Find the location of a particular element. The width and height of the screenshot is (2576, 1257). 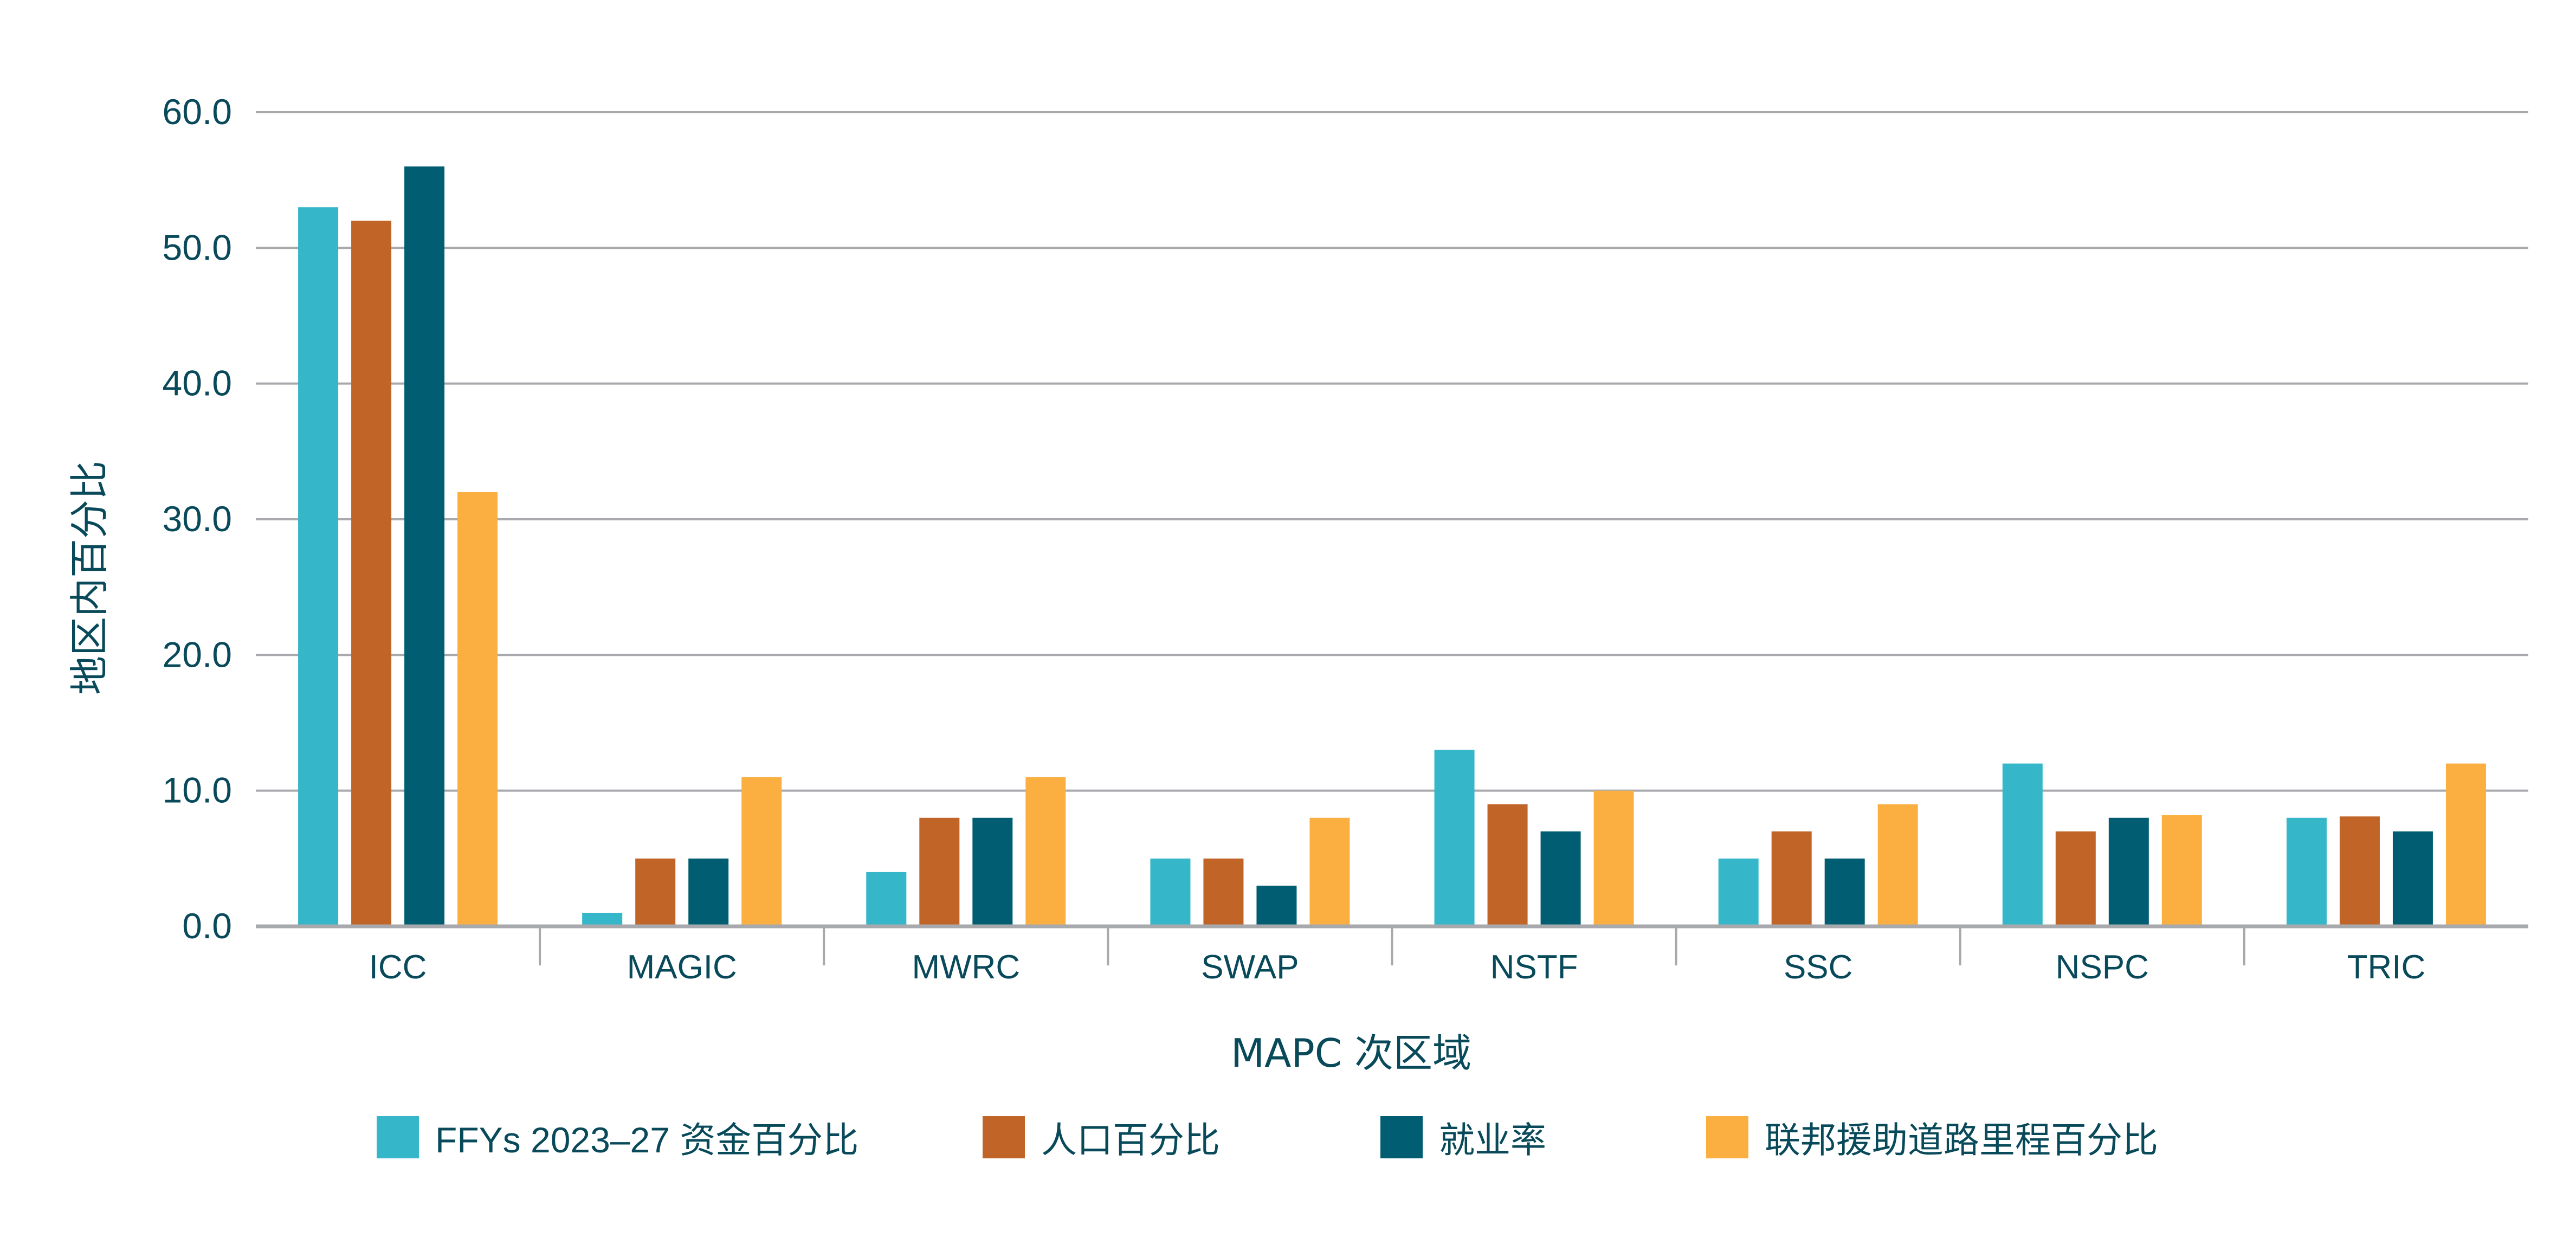

x-axis is located at coordinates (1392, 944).